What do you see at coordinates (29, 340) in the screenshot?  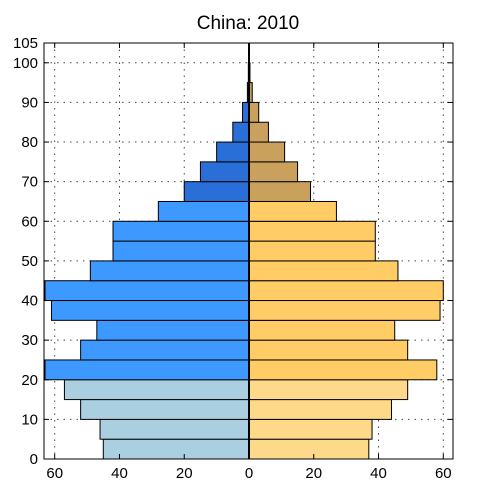 I see `y-tick-label: 30` at bounding box center [29, 340].